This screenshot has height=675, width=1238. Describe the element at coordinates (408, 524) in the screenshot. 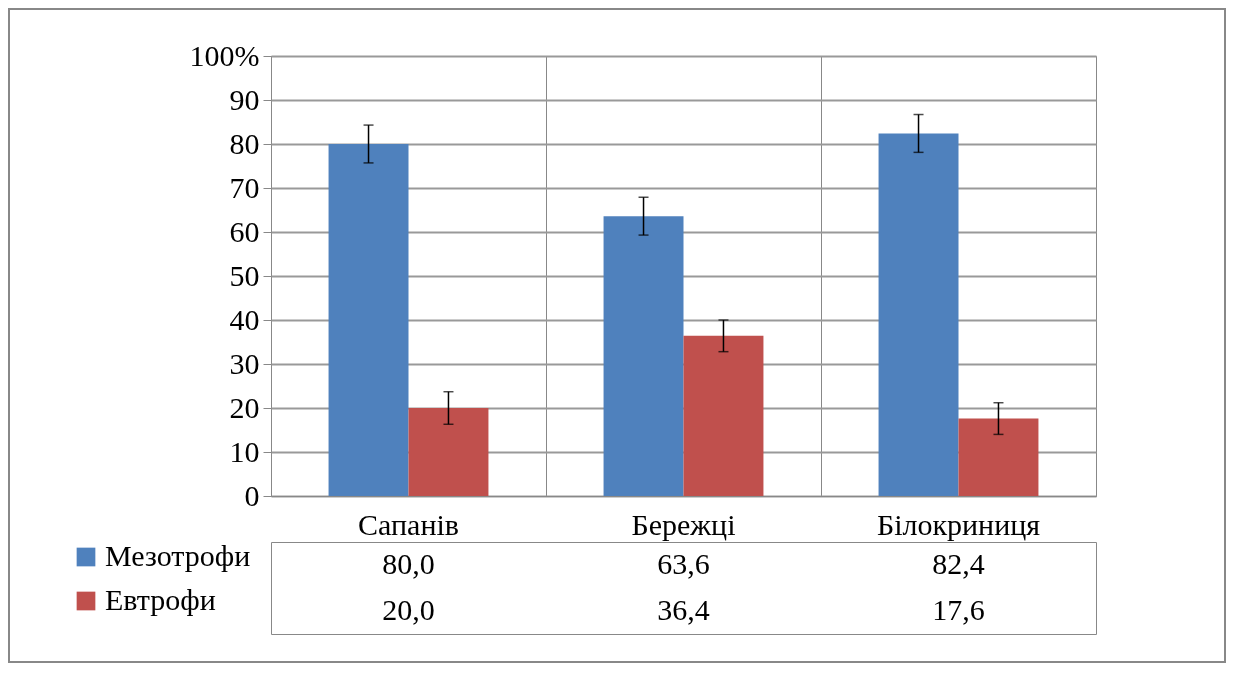

I see `x-tick-label: Сапанів` at that location.